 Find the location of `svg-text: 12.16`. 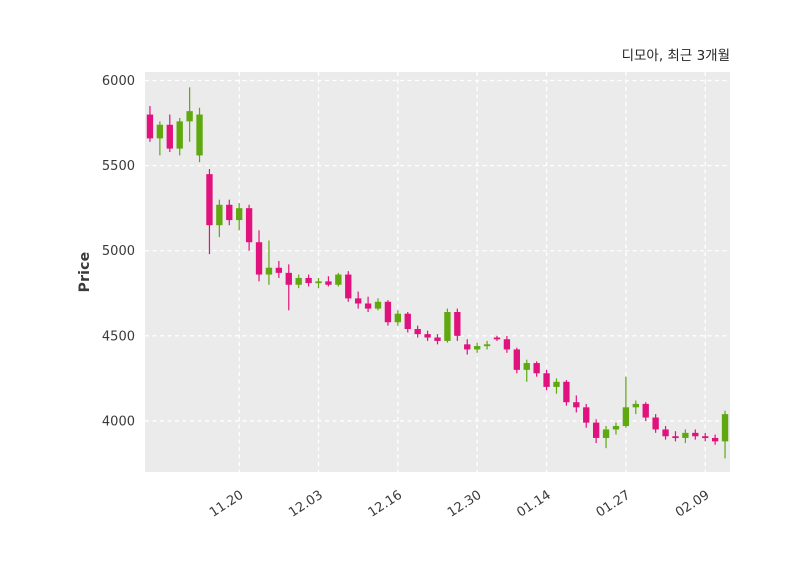

svg-text: 12.16 is located at coordinates (385, 504).